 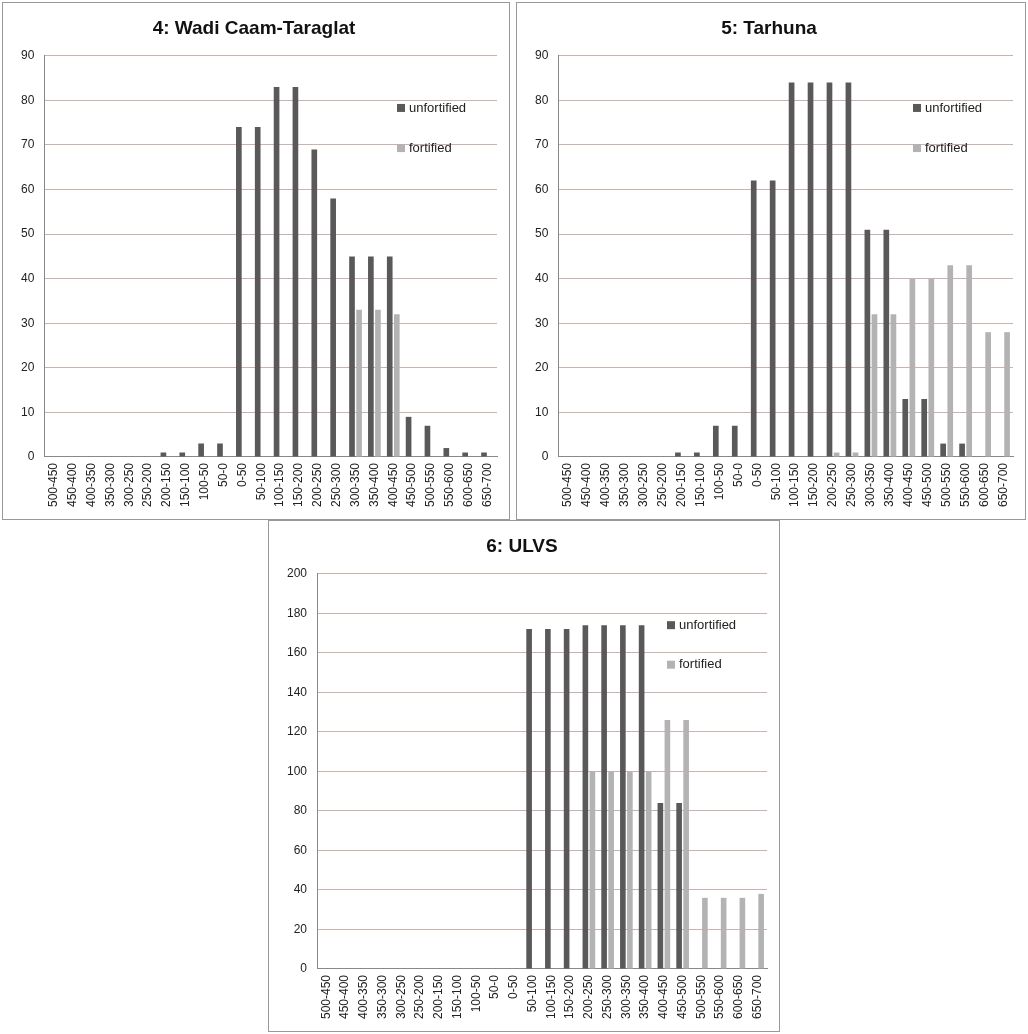 I want to click on y-tick-label: 100, so click(x=297, y=770).